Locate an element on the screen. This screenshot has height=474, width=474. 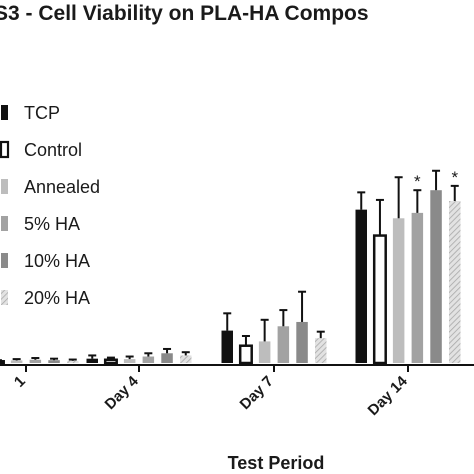
bar-day-4-5pct-ha is located at coordinates (148, 359).